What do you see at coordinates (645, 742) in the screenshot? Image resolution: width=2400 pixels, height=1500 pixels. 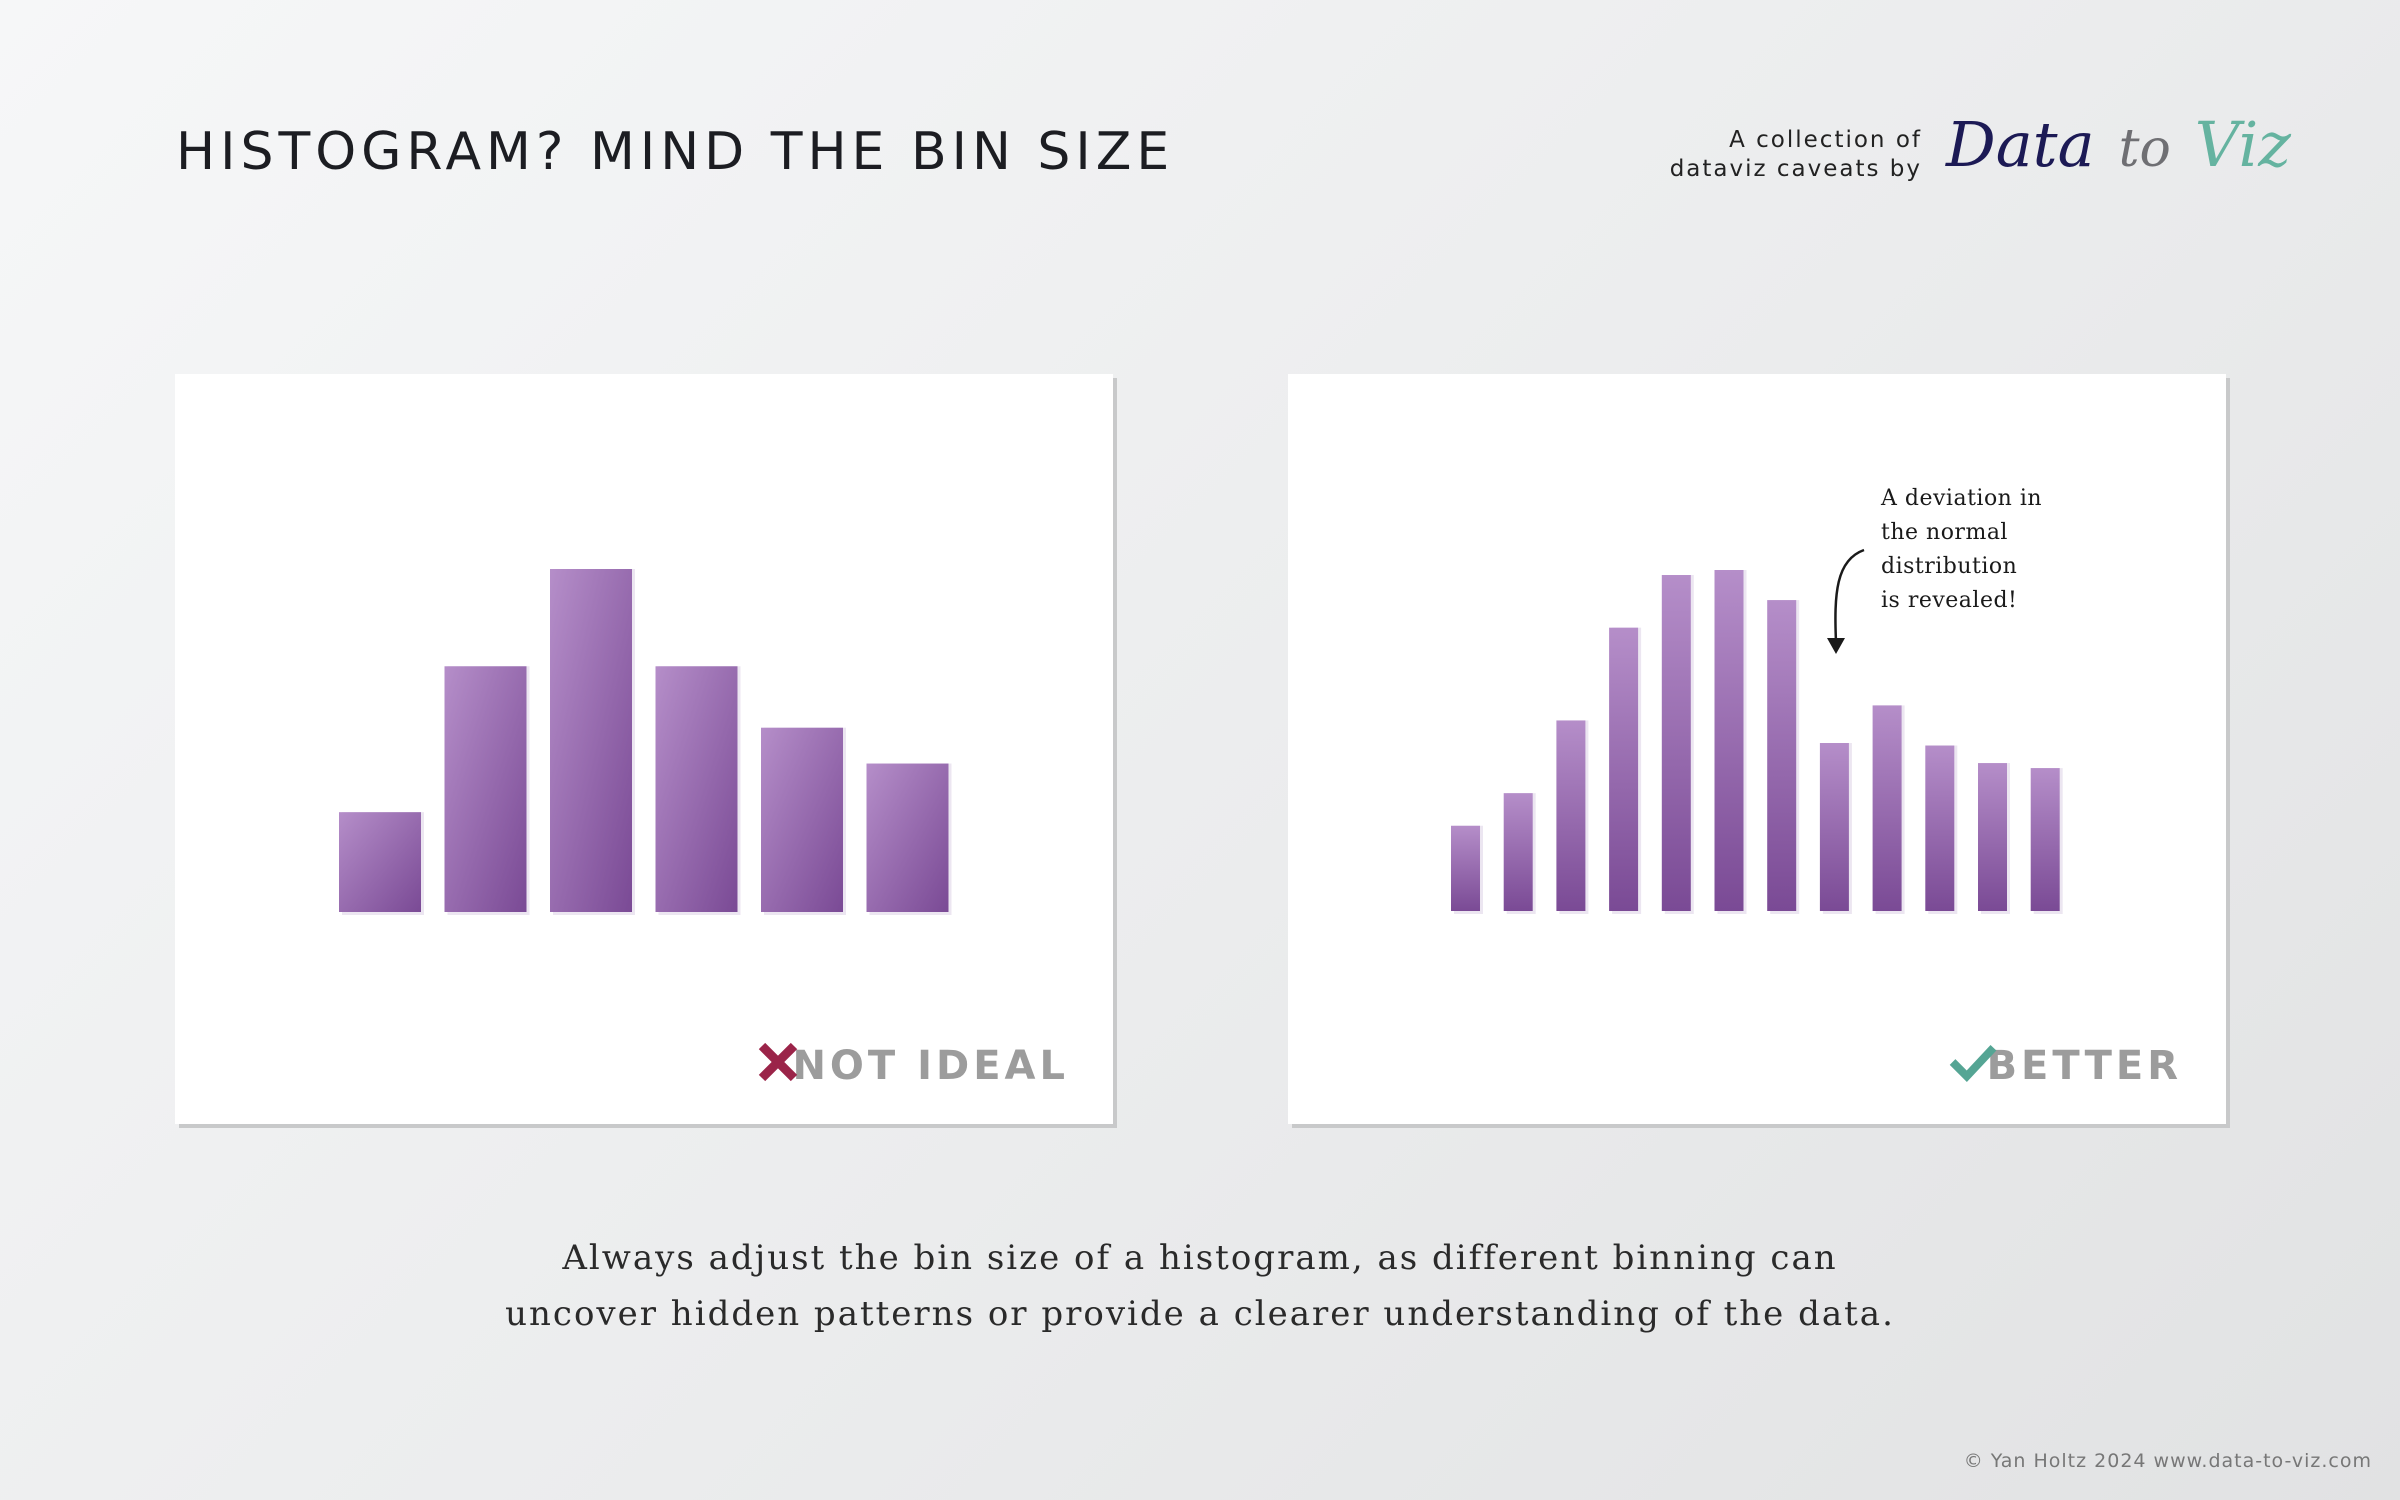 I see `histogram-coarse-bins` at bounding box center [645, 742].